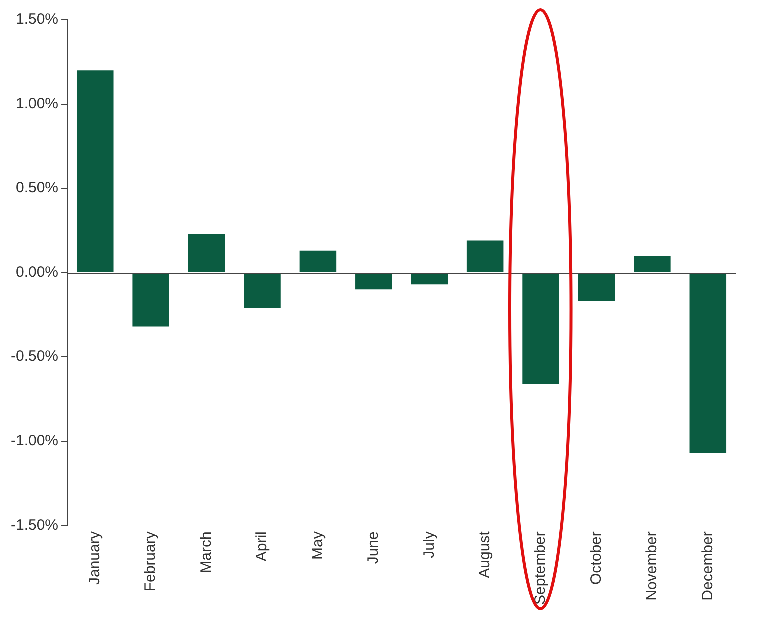 Image resolution: width=760 pixels, height=619 pixels. What do you see at coordinates (34, 525) in the screenshot?
I see `y-tick-label: -1.50%` at bounding box center [34, 525].